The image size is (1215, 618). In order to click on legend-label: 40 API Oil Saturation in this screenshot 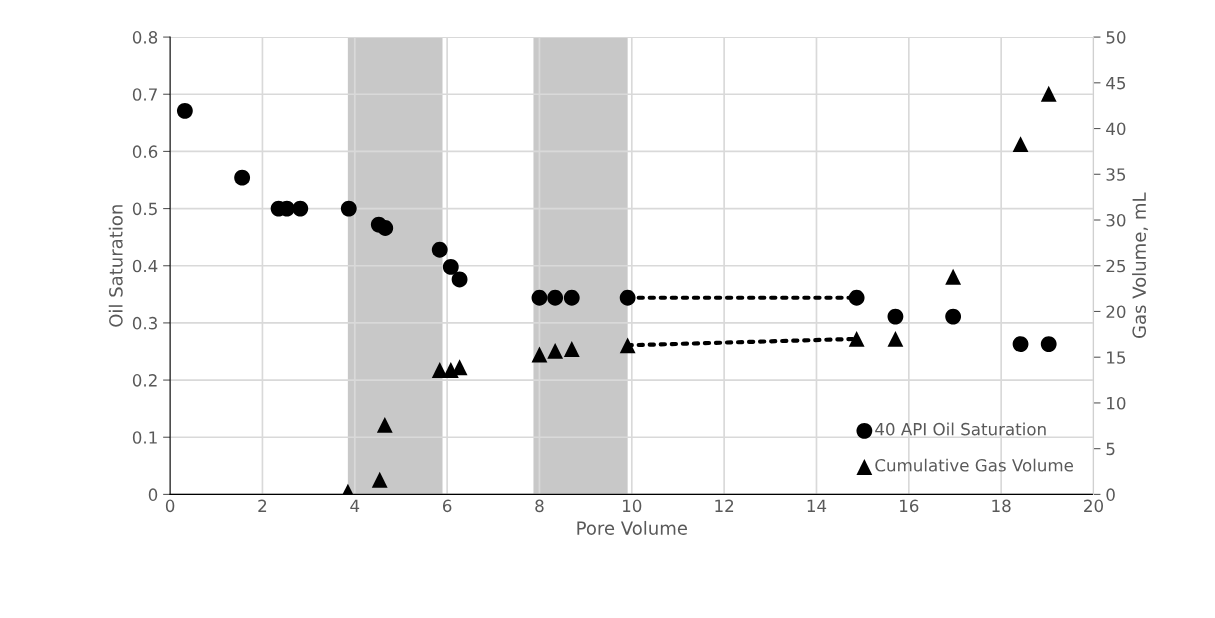, I will do `click(960, 429)`.